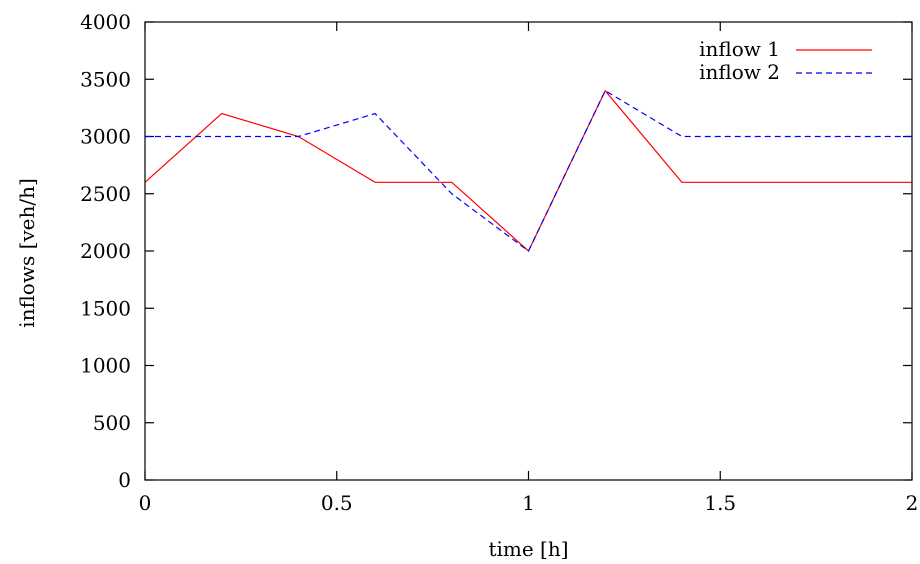  I want to click on y-tick-label: 1000, so click(105, 366).